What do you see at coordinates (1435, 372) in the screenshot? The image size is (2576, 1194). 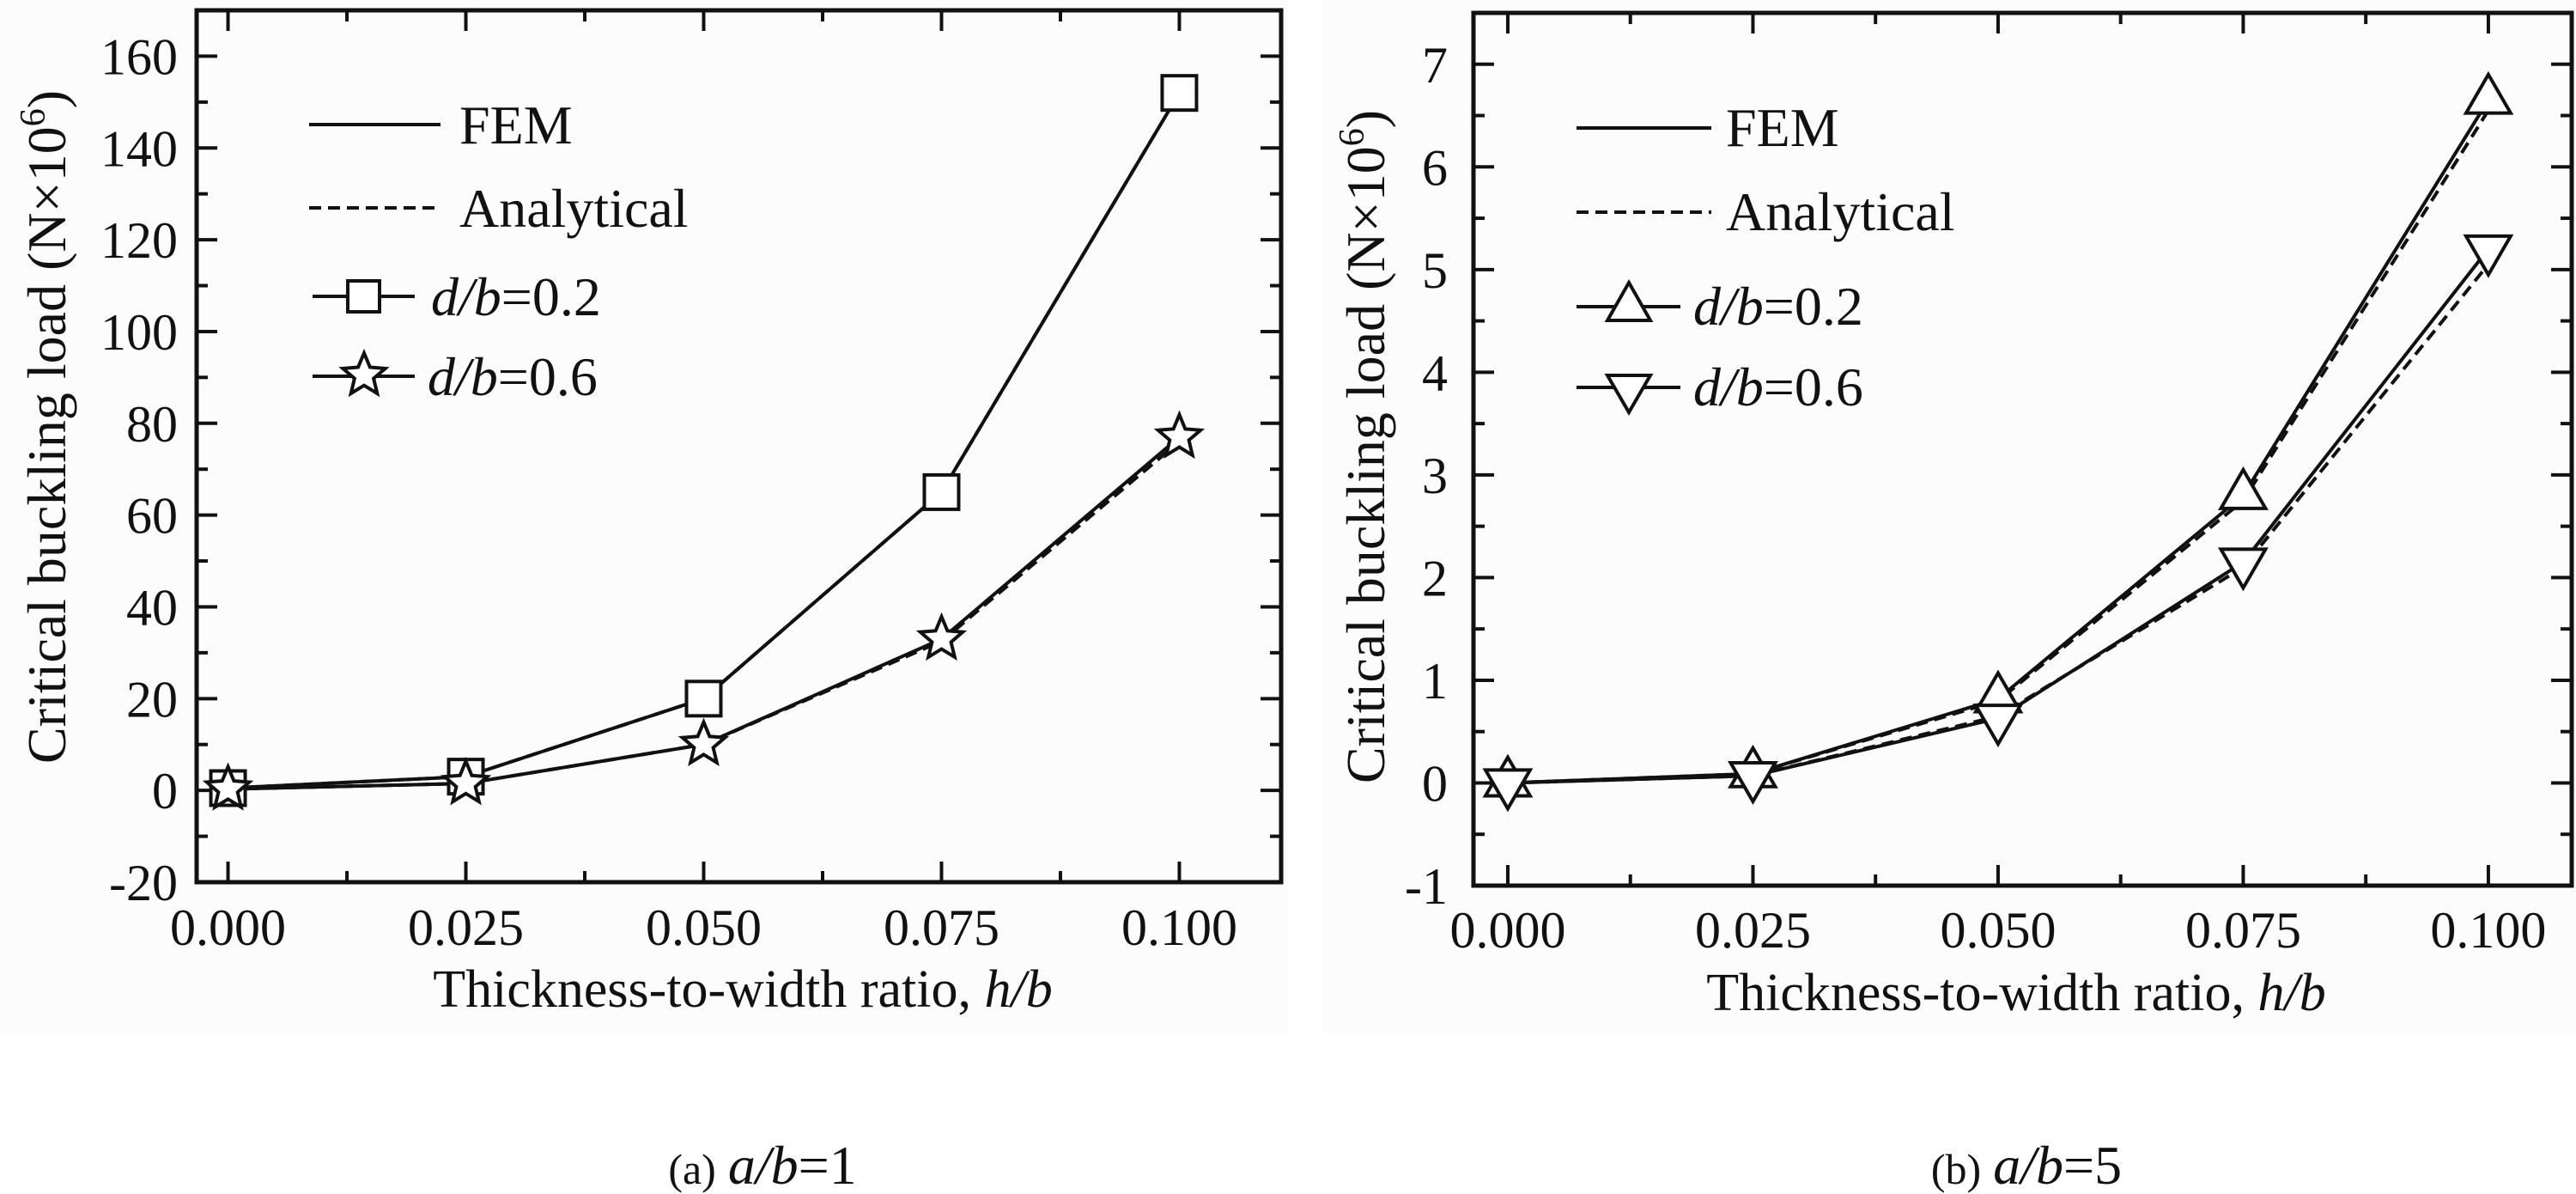 I see `y-tick-label: 4` at bounding box center [1435, 372].